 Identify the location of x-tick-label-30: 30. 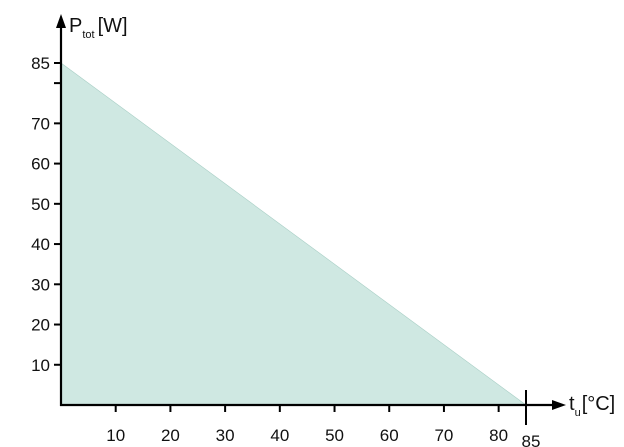
(225, 435).